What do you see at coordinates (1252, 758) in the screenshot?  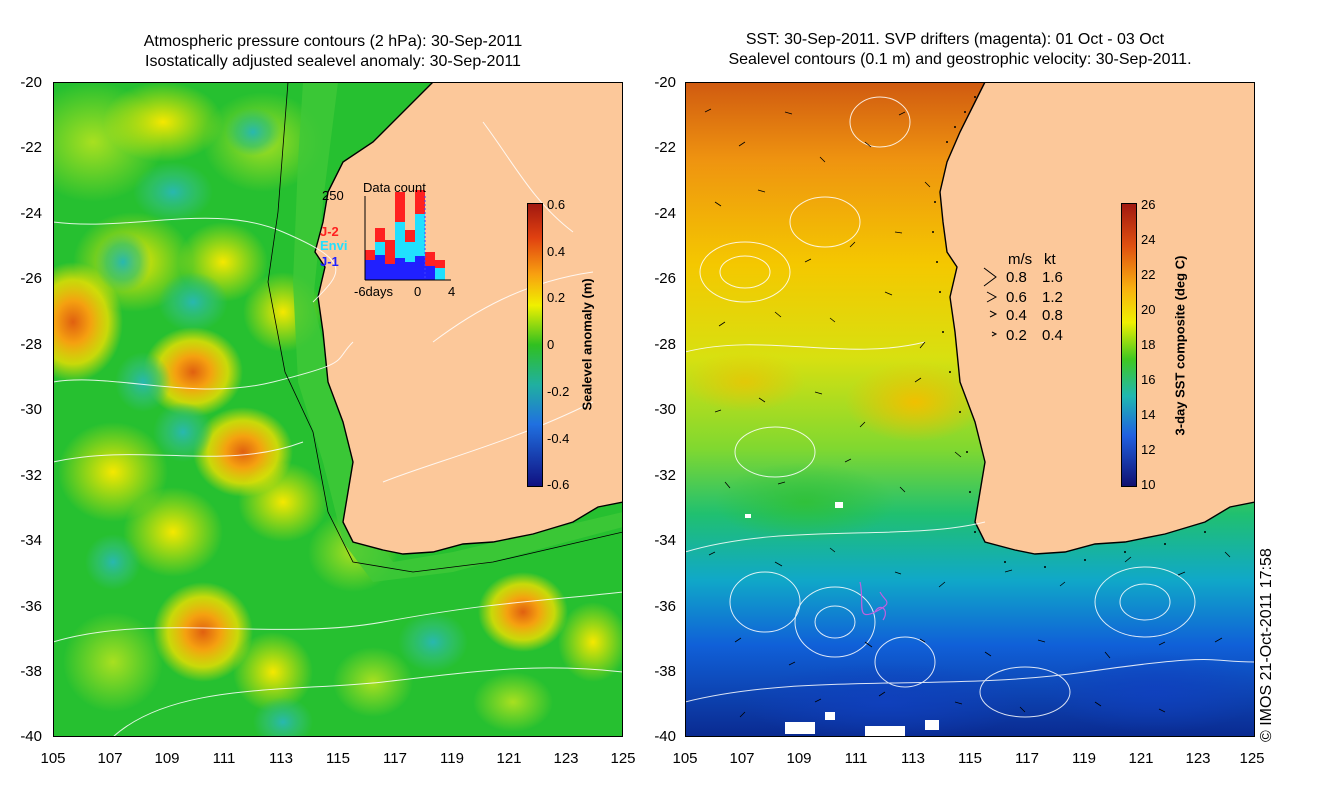 I see `right-xtick-10: 125` at bounding box center [1252, 758].